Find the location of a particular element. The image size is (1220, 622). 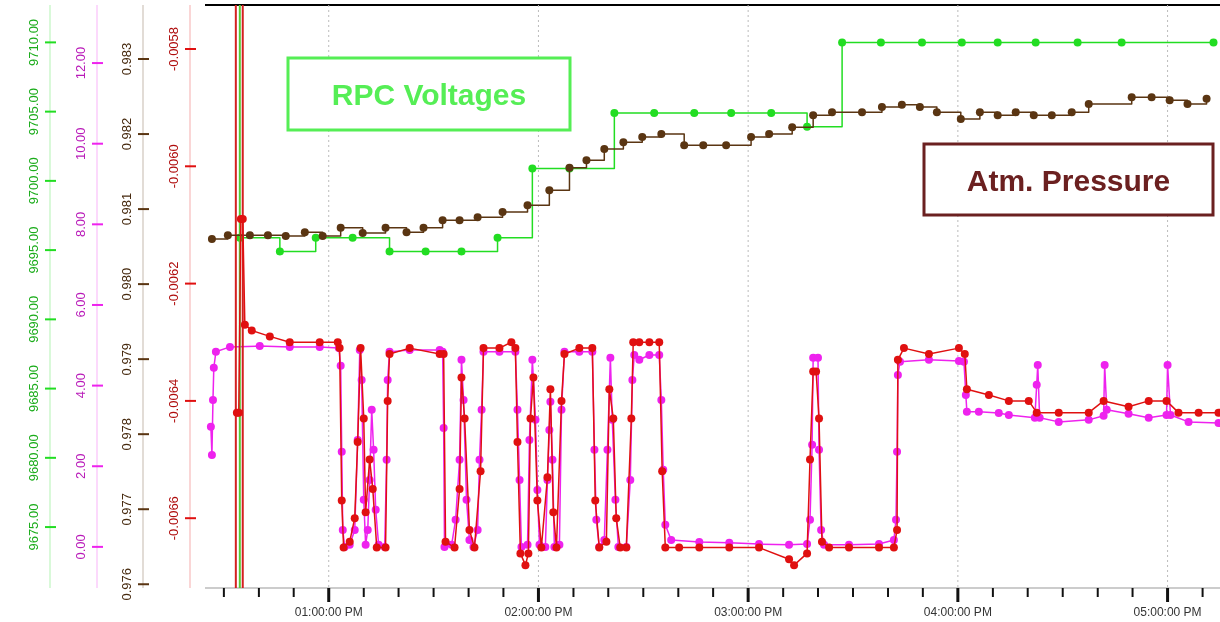

y-tick-label: 9680.00 is located at coordinates (33, 458).